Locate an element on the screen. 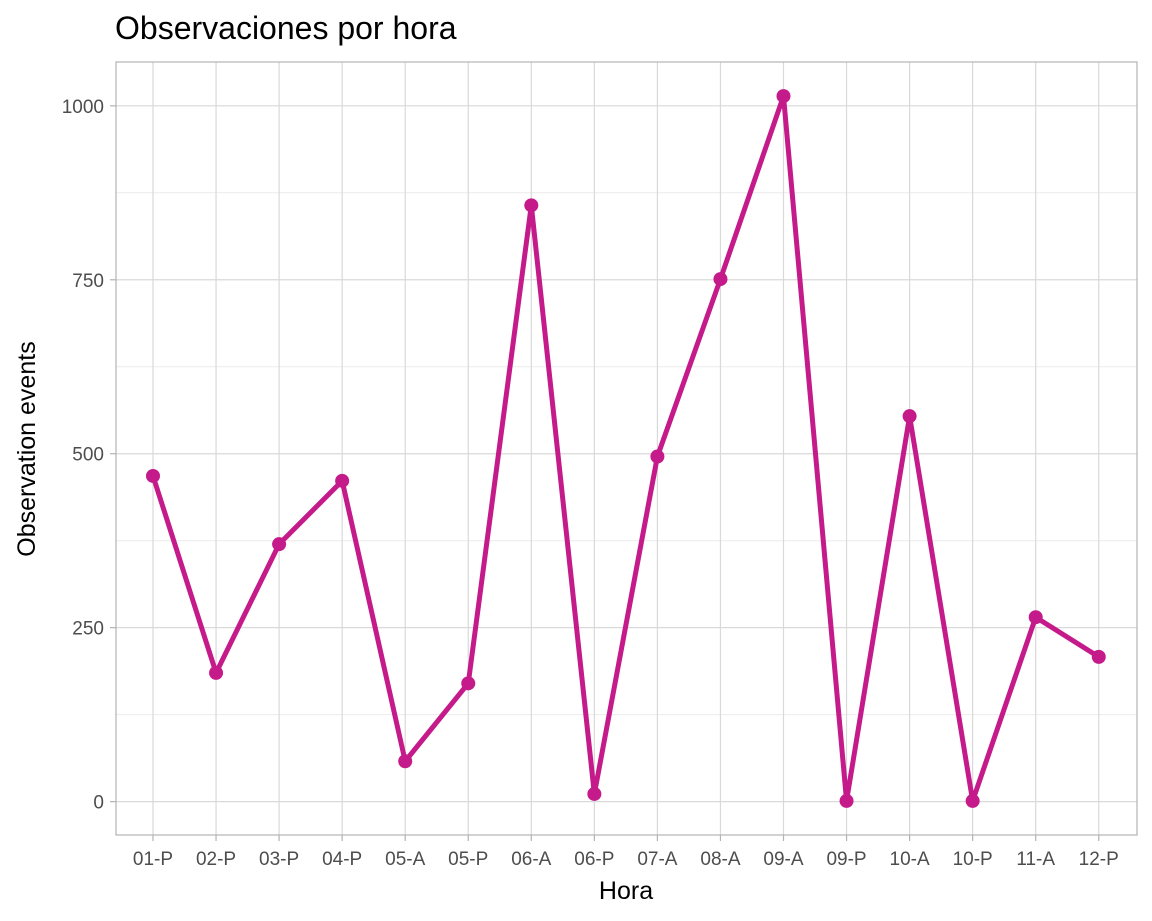 The image size is (1152, 921). x-tick-label: 06-P is located at coordinates (594, 859).